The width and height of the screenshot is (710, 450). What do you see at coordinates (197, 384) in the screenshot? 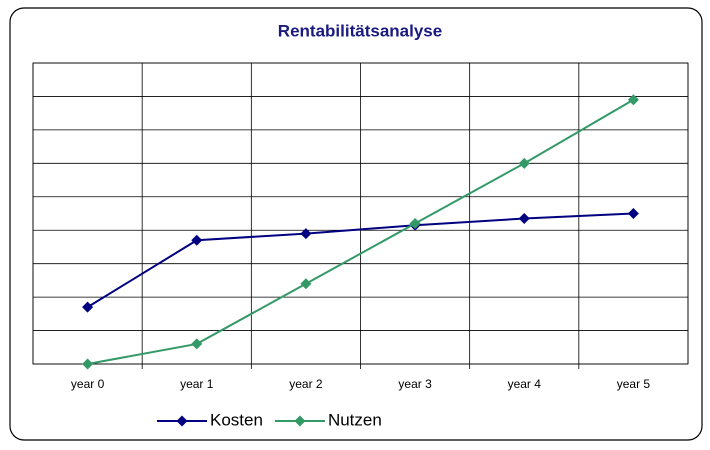
I see `x-tick-label: year 1` at bounding box center [197, 384].